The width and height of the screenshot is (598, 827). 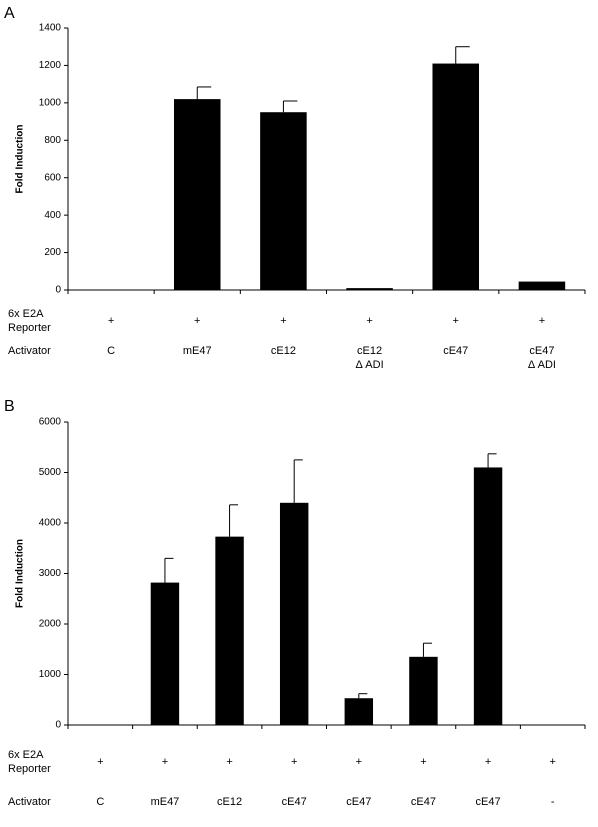 What do you see at coordinates (52, 252) in the screenshot?
I see `y-tick-label: 200` at bounding box center [52, 252].